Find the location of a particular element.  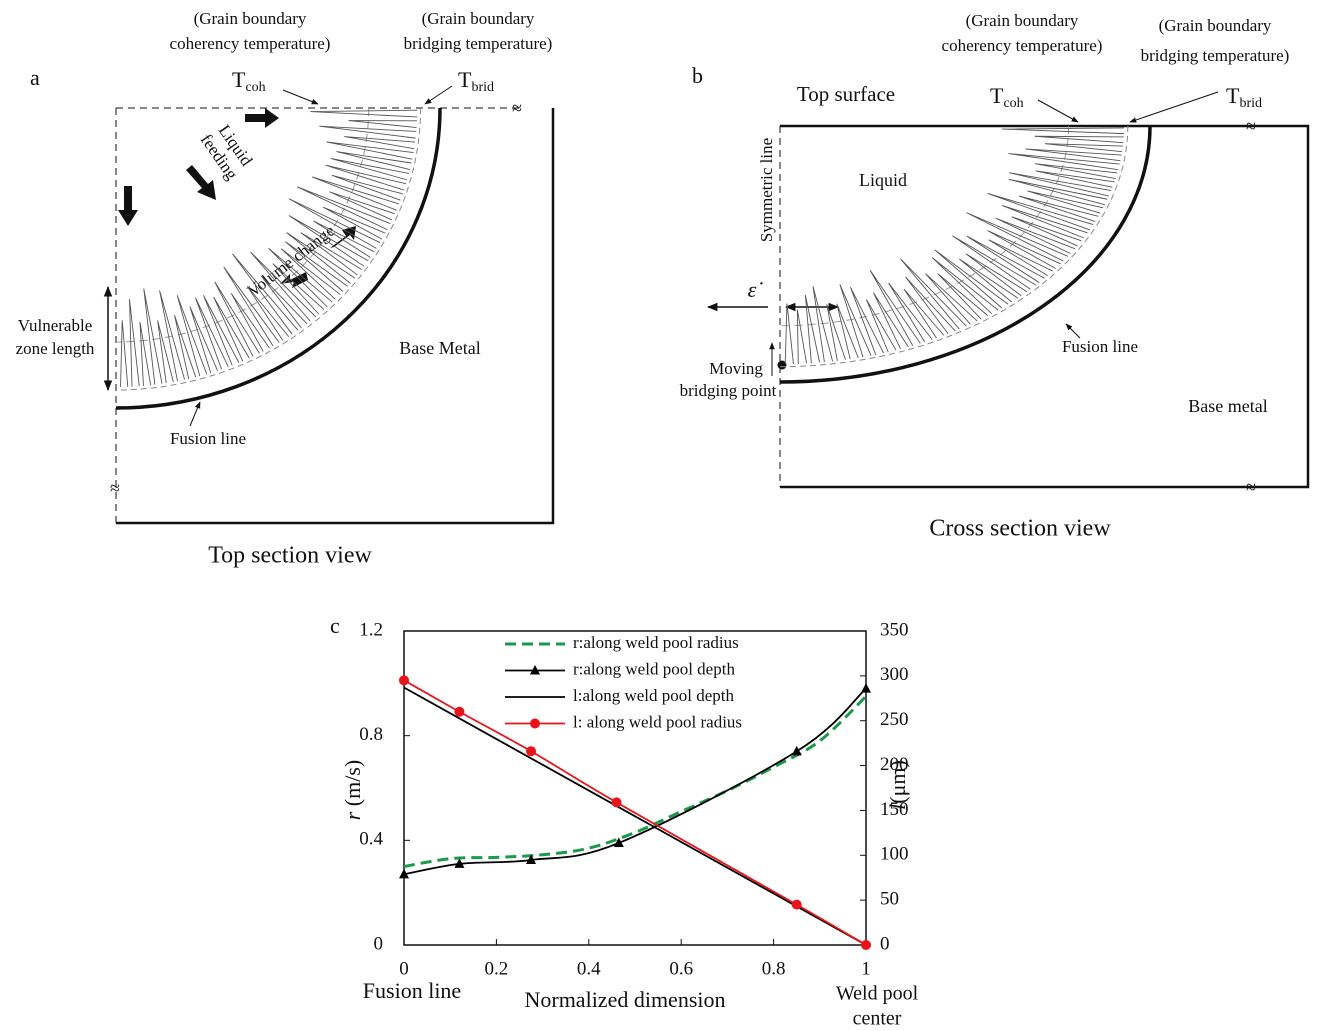

y2-axis-label: l(μm) is located at coordinates (897, 785).